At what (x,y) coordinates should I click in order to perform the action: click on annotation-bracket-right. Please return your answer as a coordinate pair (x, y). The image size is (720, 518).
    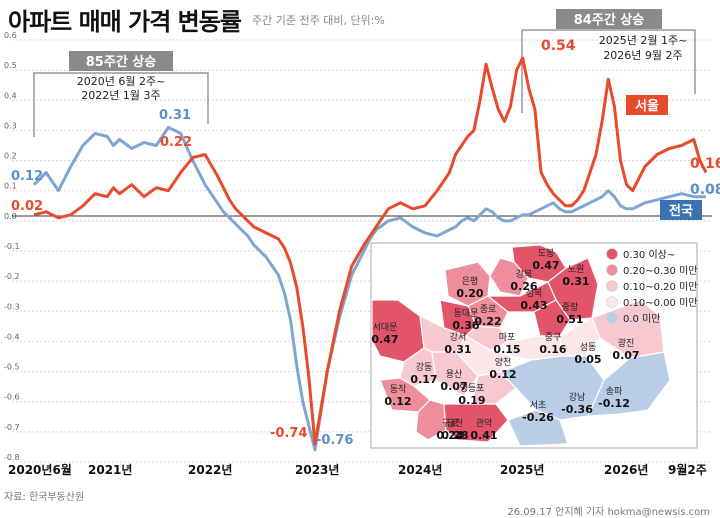
    Looking at the image, I should click on (608, 71).